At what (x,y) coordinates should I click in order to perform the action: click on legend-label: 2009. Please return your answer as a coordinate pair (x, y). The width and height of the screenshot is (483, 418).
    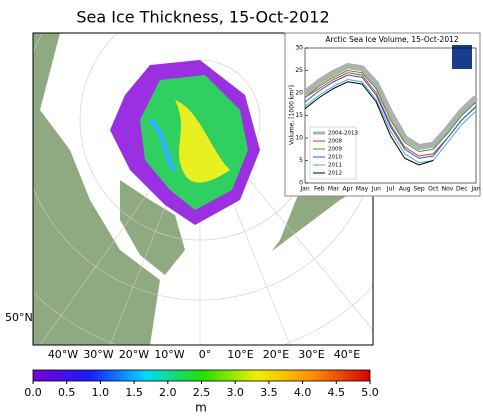
    Looking at the image, I should click on (335, 150).